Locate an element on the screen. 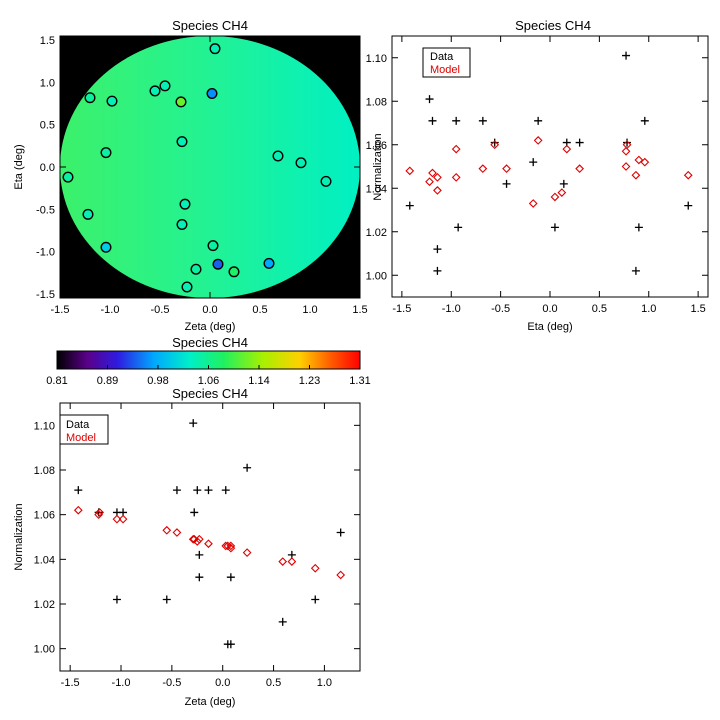  eta-legend: Data Model is located at coordinates (446, 62).